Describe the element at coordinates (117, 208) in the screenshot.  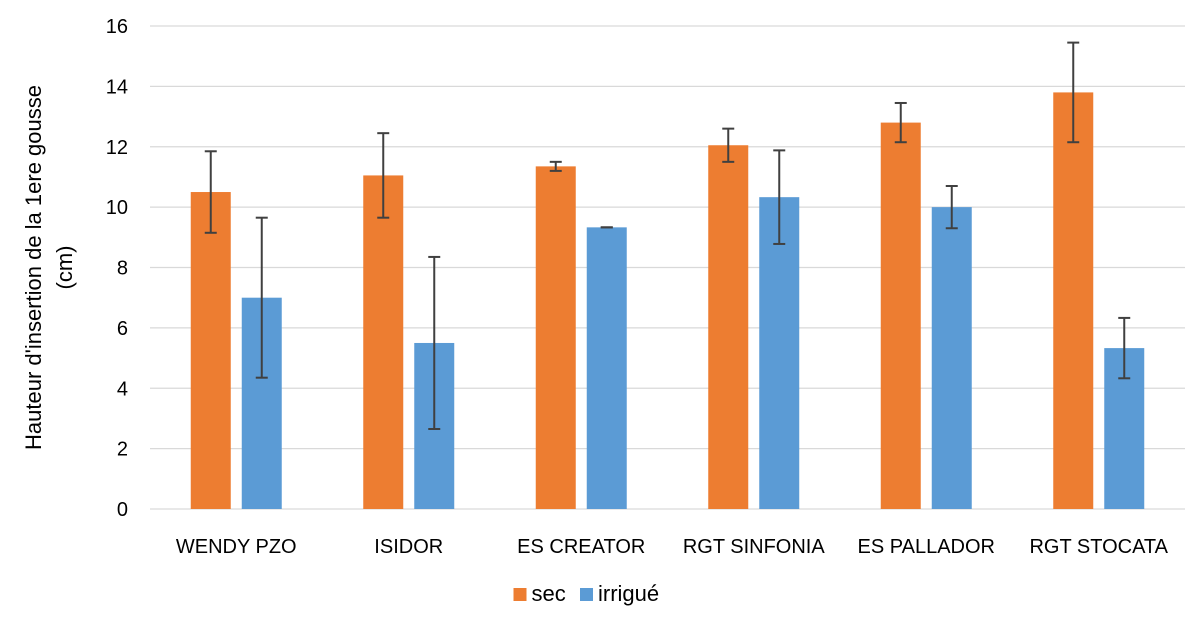
I see `y-tick-label: 10` at that location.